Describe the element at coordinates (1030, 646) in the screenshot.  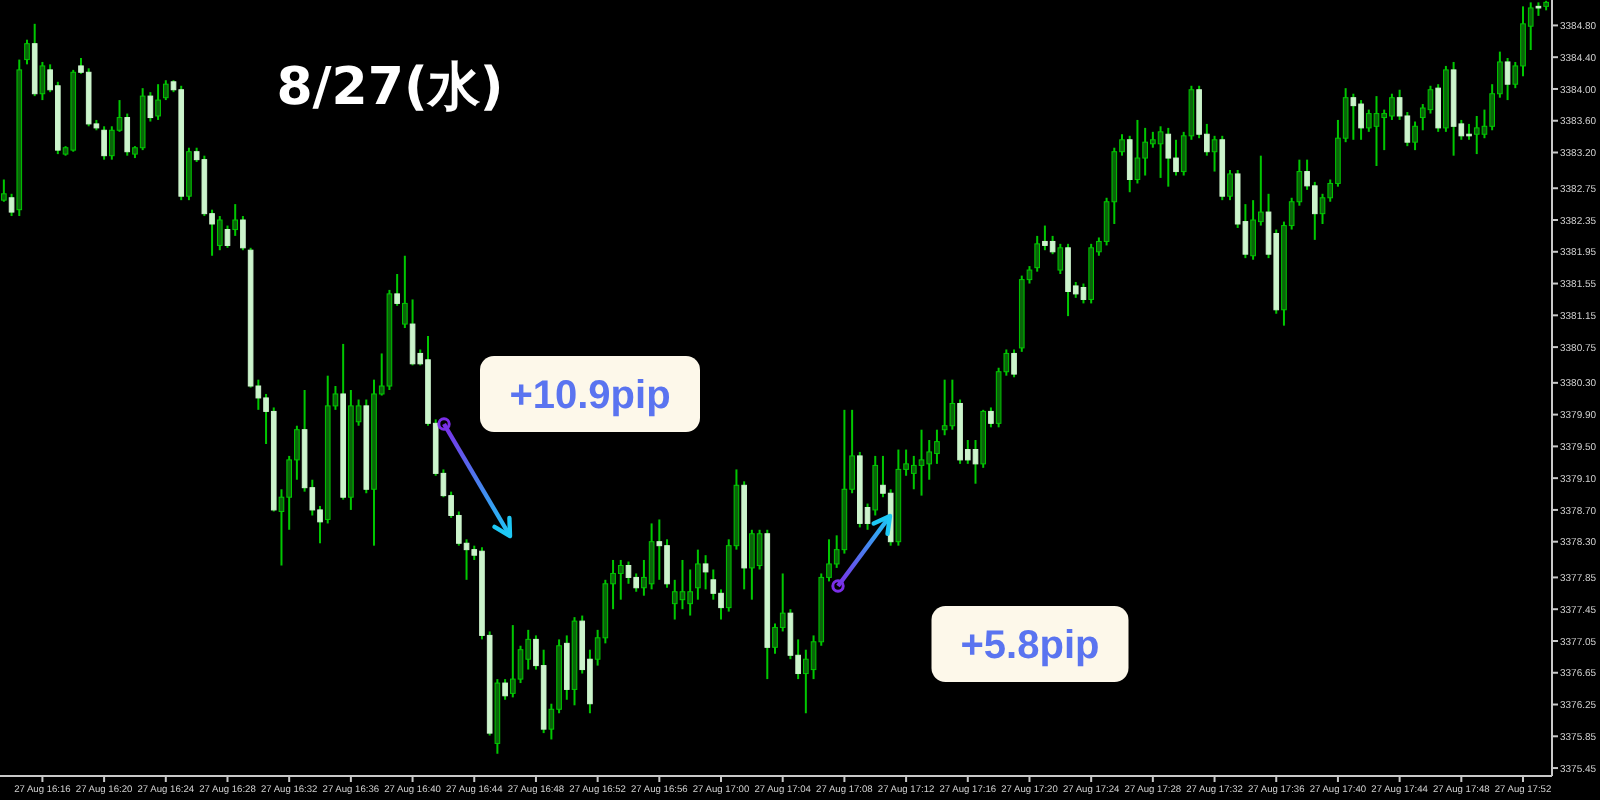
I see `annotation: +5.8pip` at that location.